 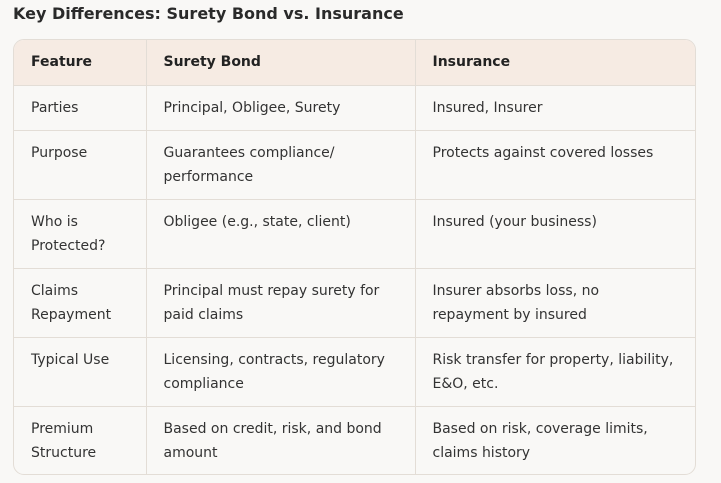 I want to click on feature-cell: Parties, so click(x=80, y=108).